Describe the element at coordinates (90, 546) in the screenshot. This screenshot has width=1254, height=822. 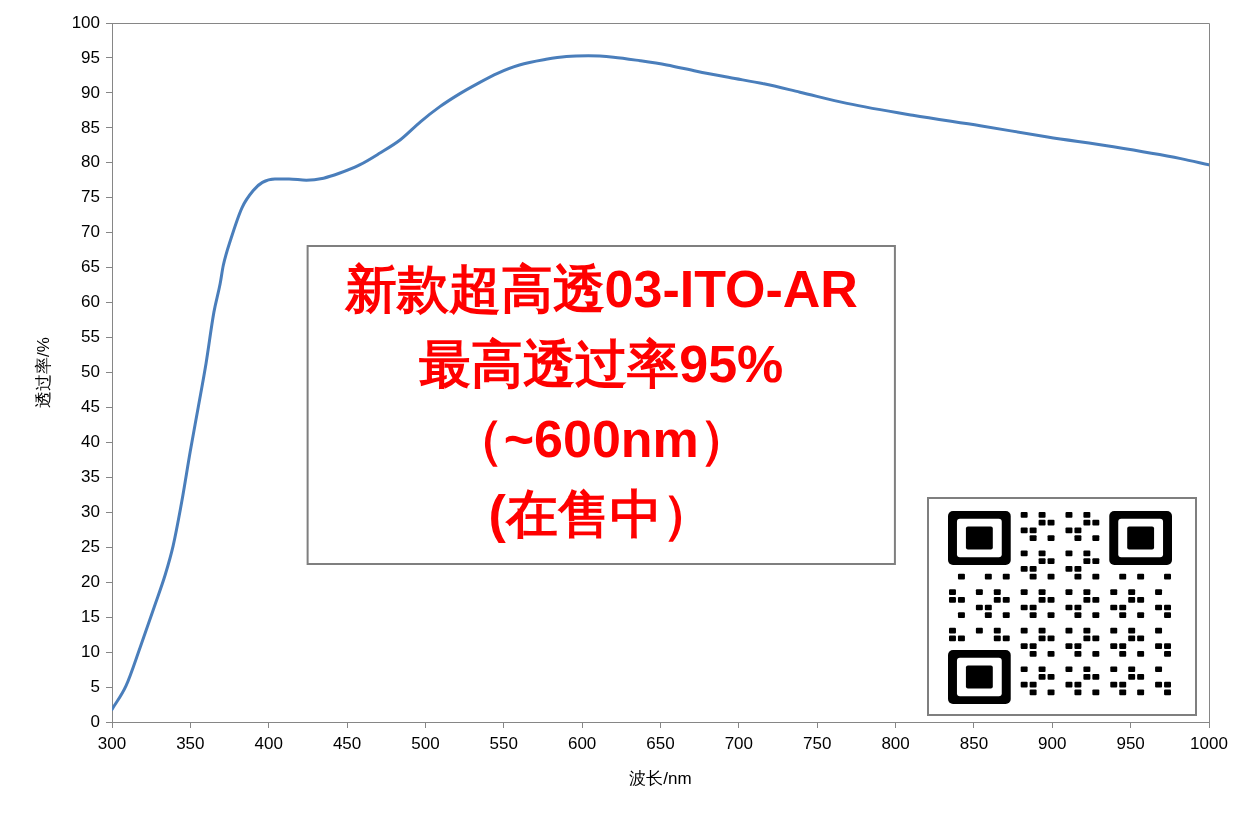
I see `y-tick-label: 25` at that location.